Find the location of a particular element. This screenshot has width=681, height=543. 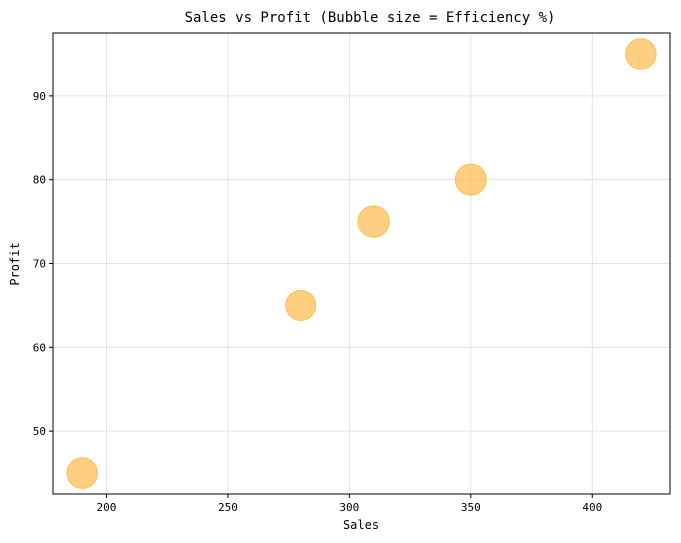

x-tick-label: 350 is located at coordinates (471, 507).